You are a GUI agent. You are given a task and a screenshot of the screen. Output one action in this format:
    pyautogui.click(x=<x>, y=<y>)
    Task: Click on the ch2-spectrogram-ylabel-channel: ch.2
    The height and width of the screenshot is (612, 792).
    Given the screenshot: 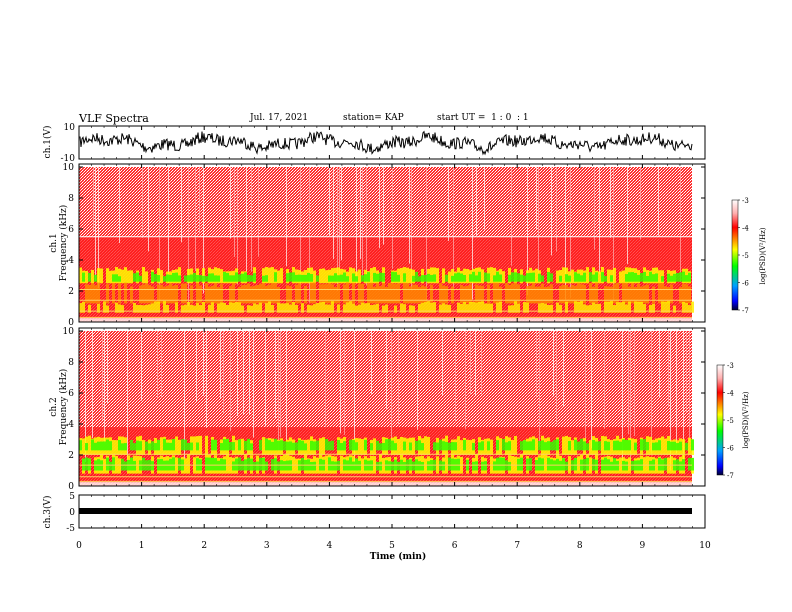 What is the action you would take?
    pyautogui.click(x=54, y=406)
    